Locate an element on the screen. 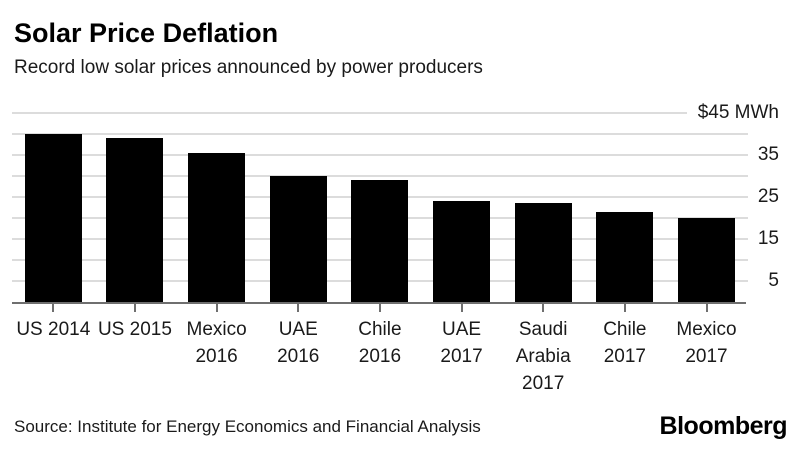 The image size is (799, 449). x-tick-label: US 2014 is located at coordinates (54, 329).